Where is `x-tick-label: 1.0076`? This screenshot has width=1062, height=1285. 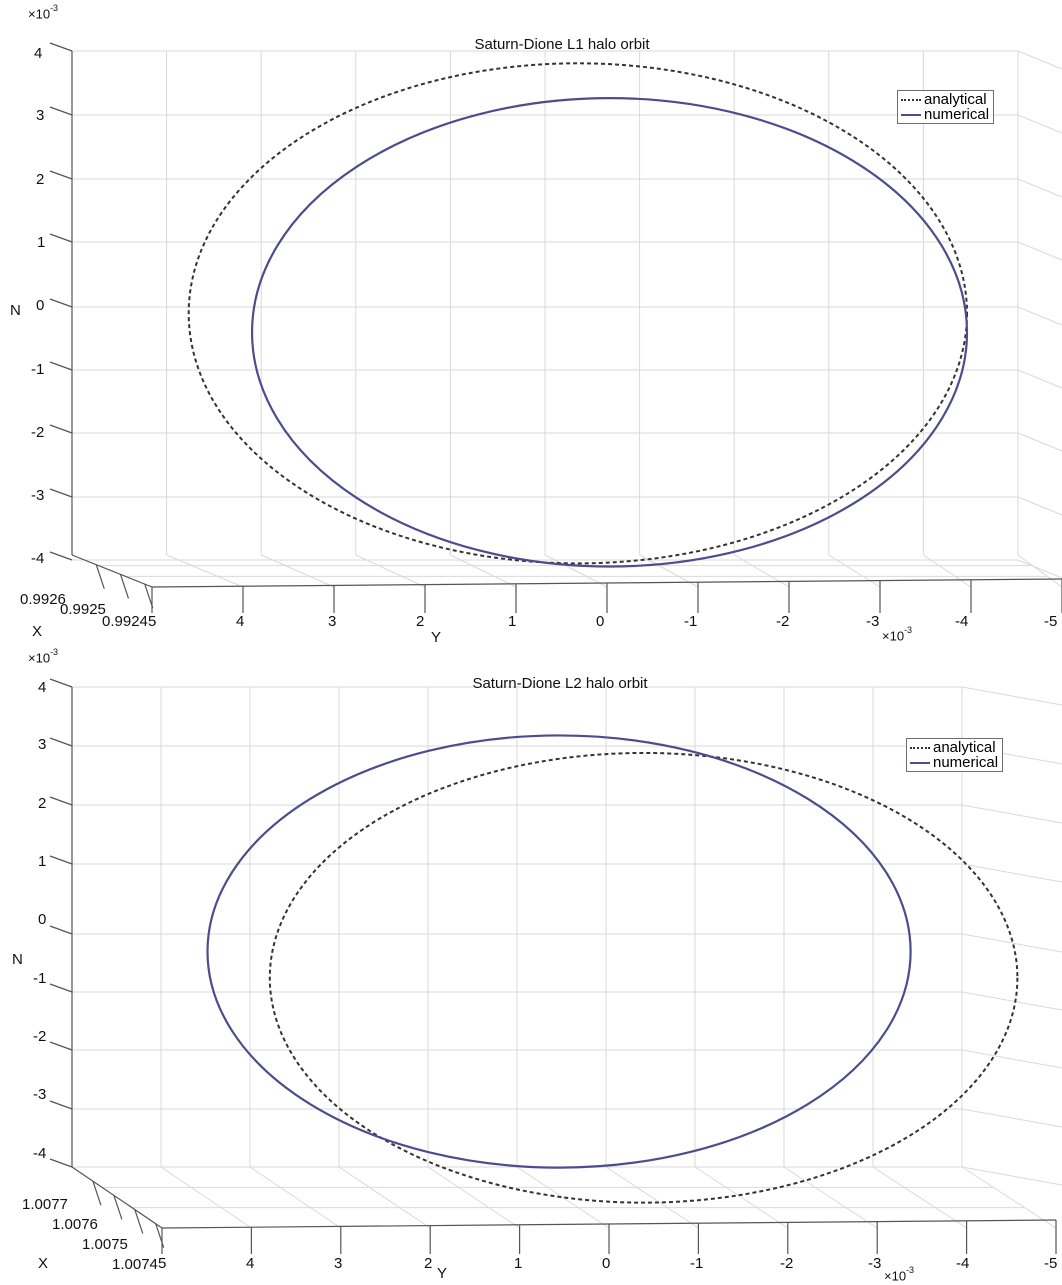 x-tick-label: 1.0076 is located at coordinates (75, 1224).